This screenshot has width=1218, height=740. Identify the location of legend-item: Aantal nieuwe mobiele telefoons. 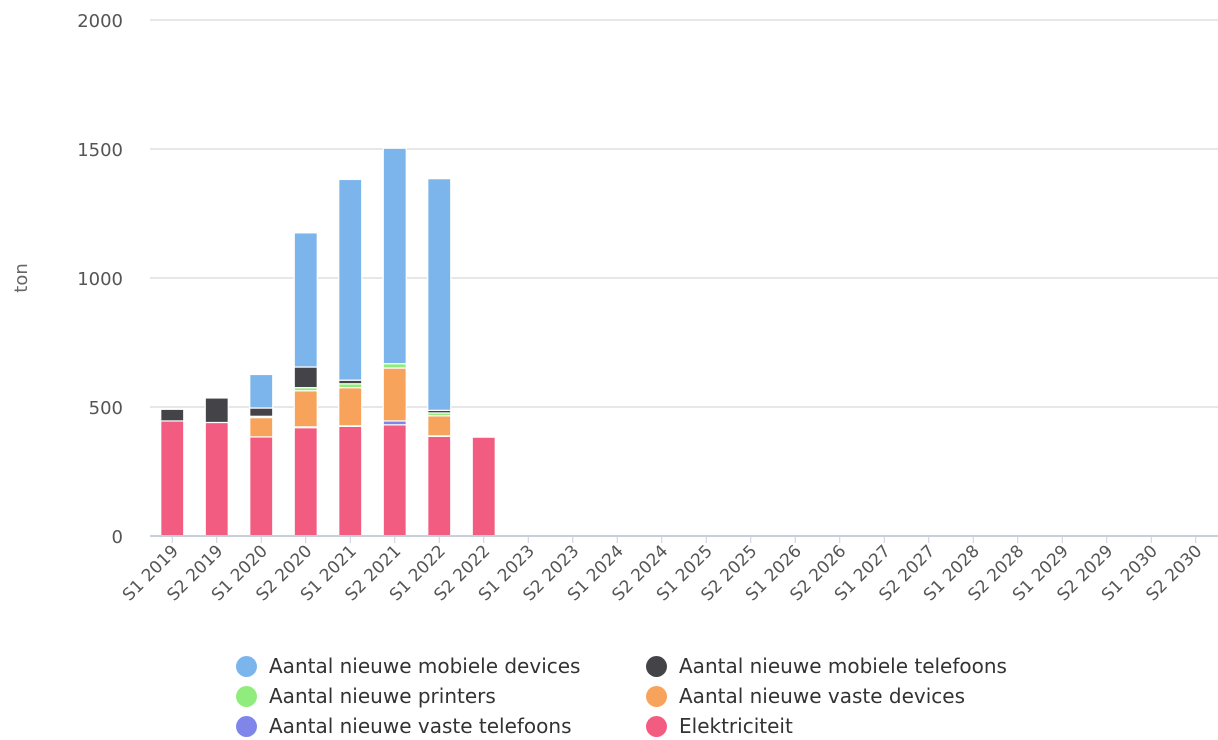
(856, 666).